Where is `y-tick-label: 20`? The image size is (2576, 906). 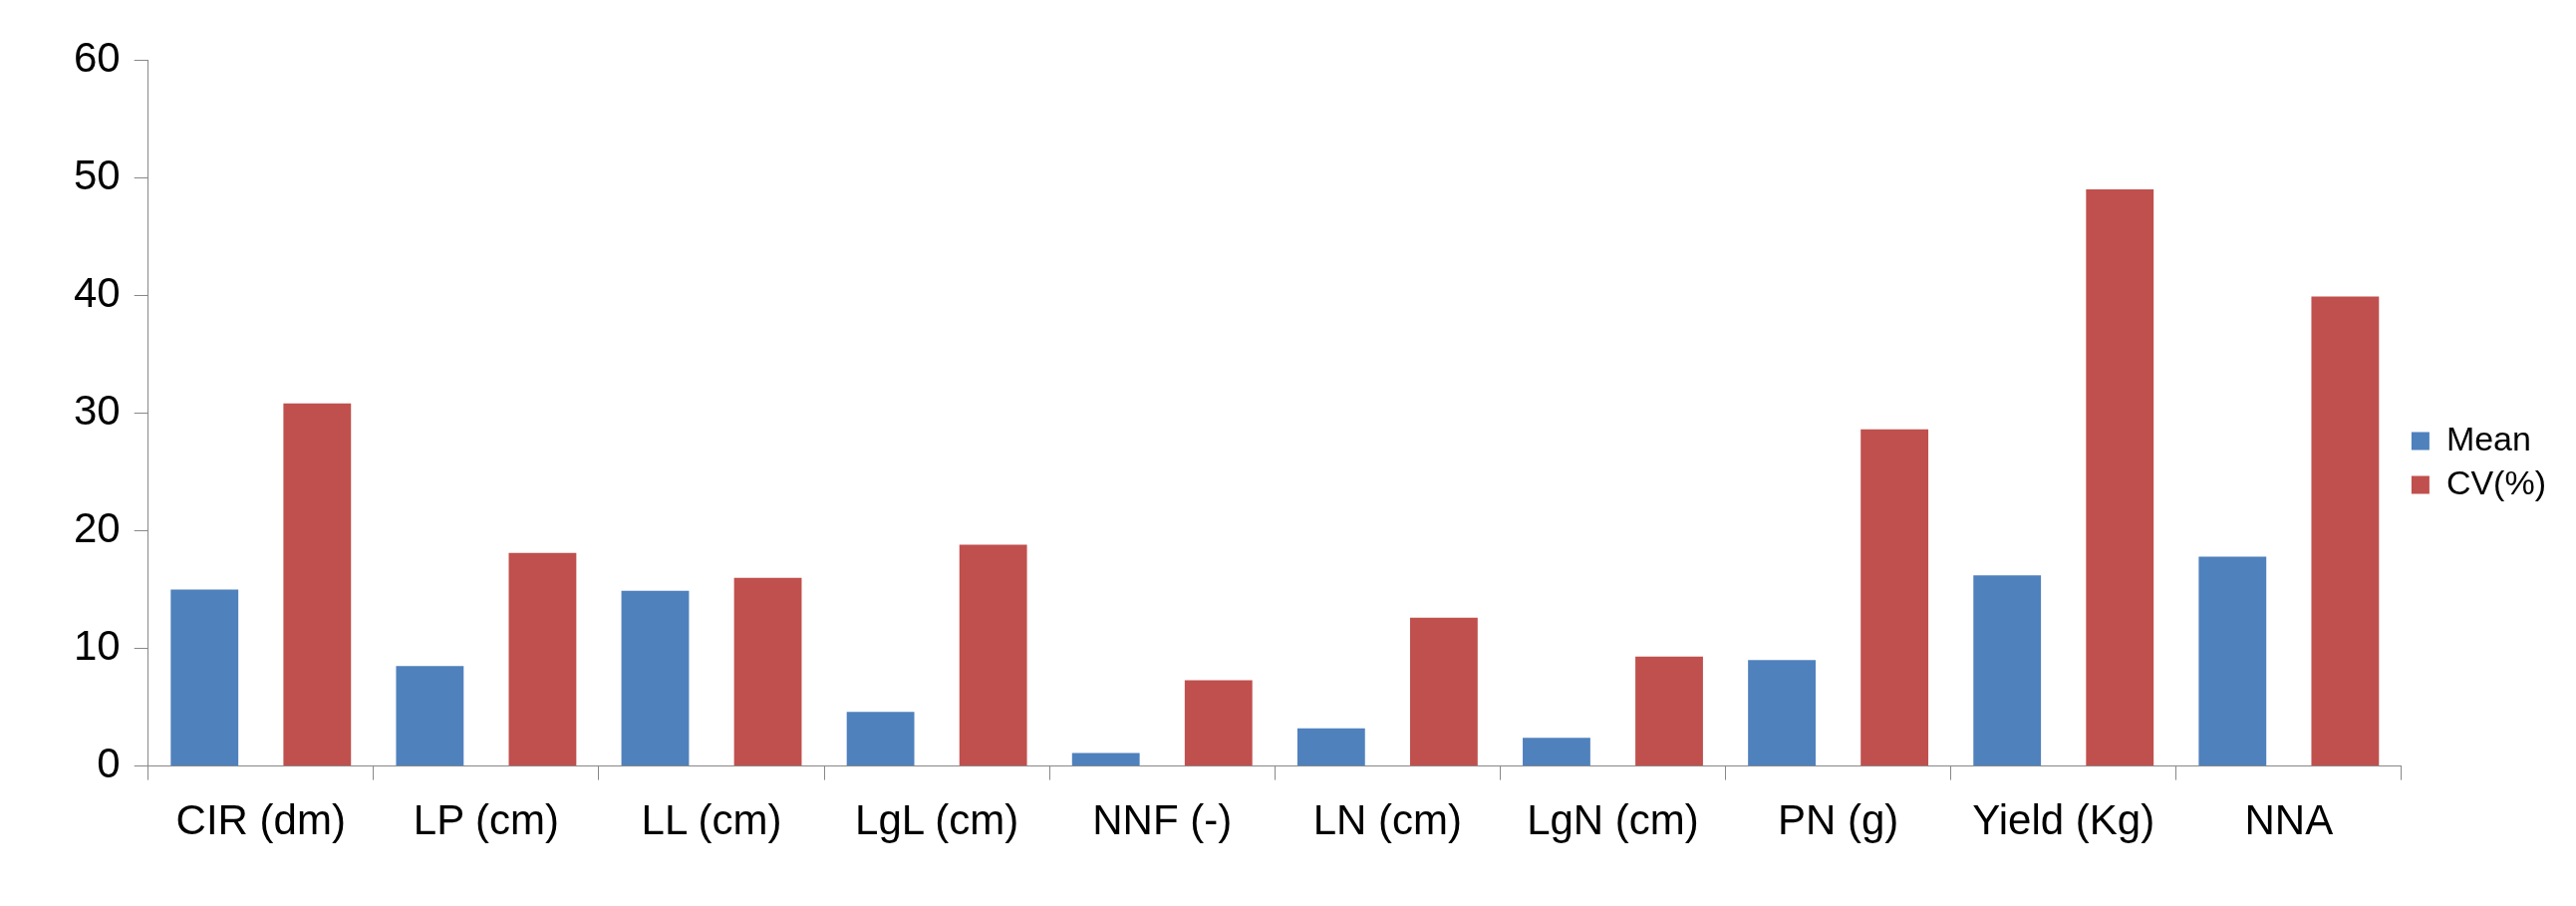
y-tick-label: 20 is located at coordinates (97, 527).